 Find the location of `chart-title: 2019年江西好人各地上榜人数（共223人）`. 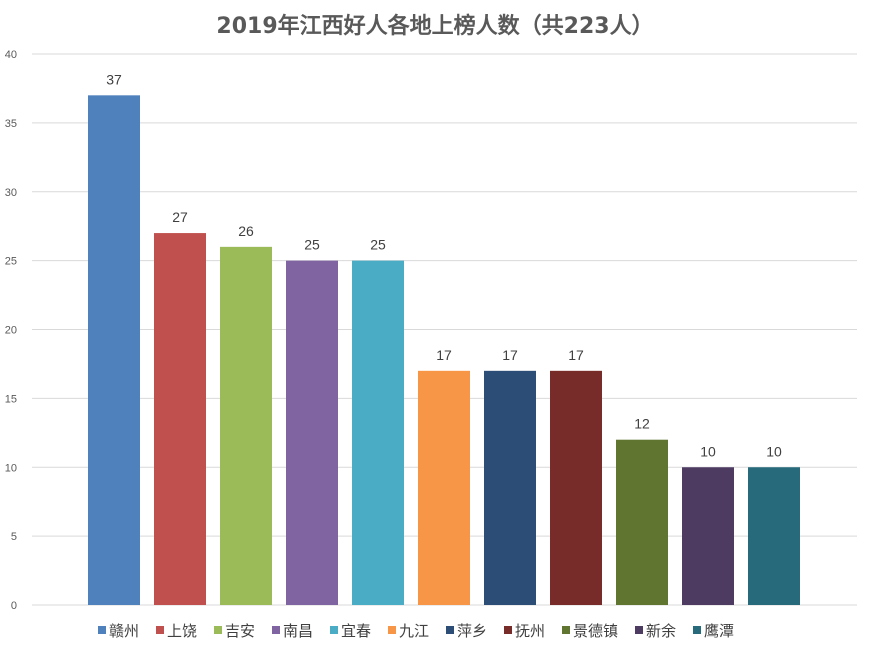

chart-title: 2019年江西好人各地上榜人数（共223人） is located at coordinates (435, 26).